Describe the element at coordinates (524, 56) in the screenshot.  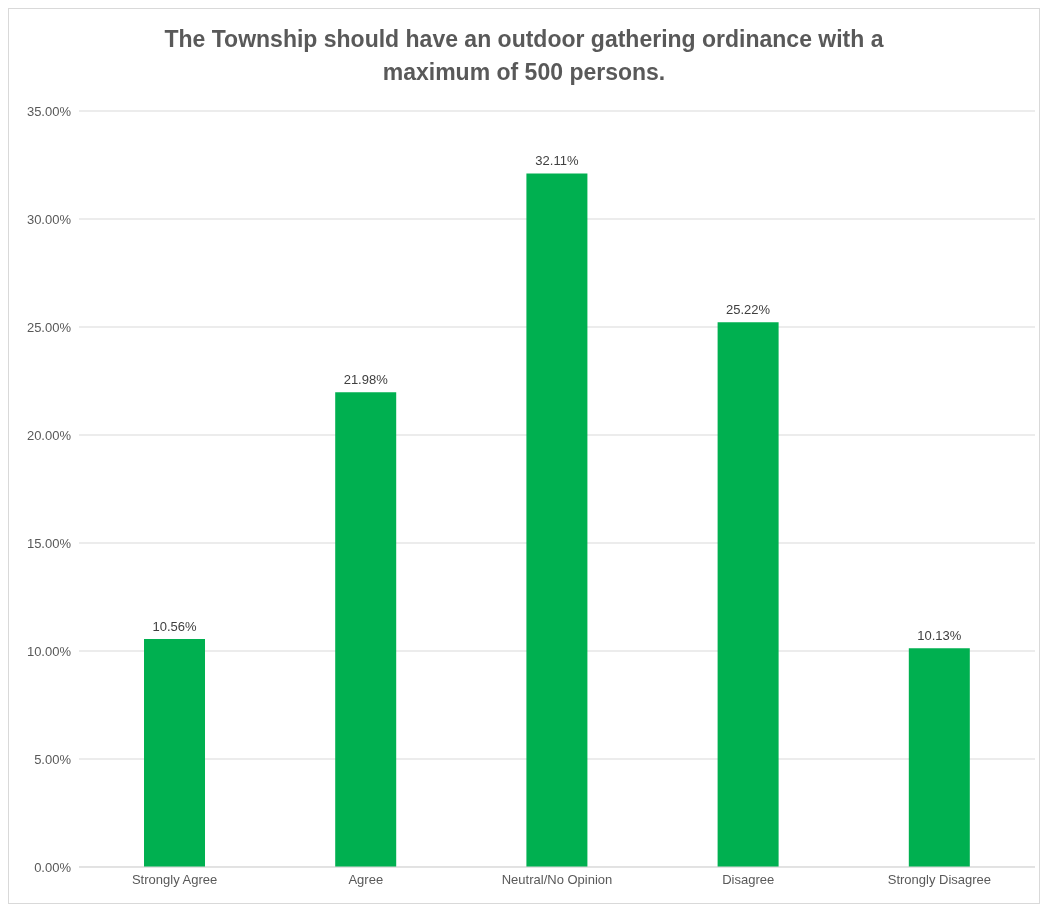
I see `chart-title: The Township should have an outdoor gathering ordinance with a maximum of 500 persons.` at that location.